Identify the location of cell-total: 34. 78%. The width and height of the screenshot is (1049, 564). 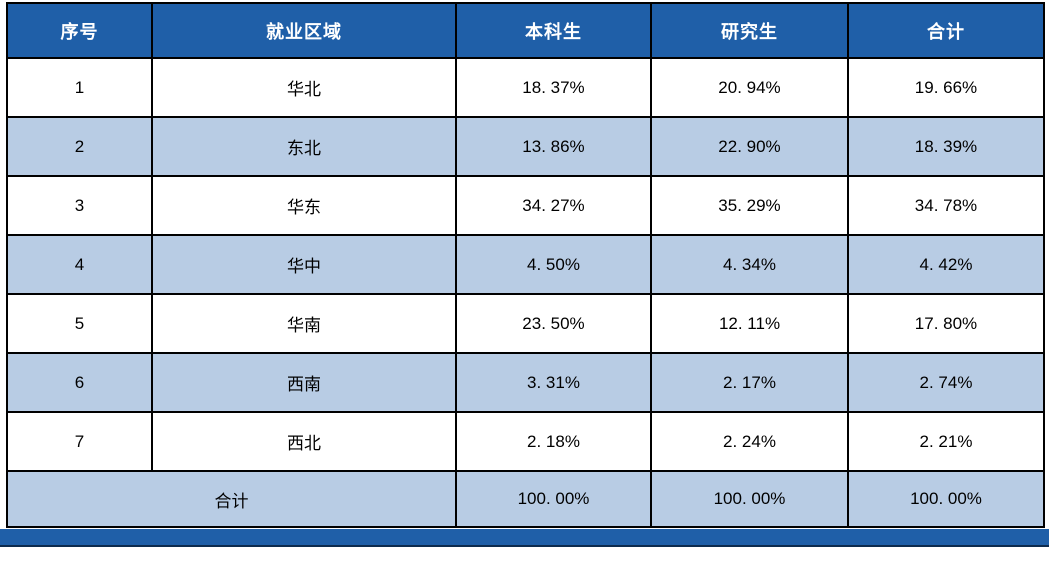
(946, 205).